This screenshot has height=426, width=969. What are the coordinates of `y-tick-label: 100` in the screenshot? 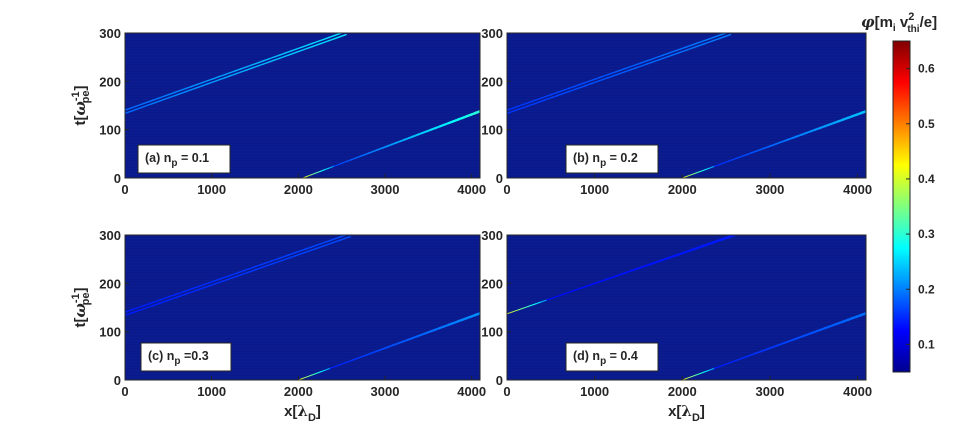 It's located at (492, 130).